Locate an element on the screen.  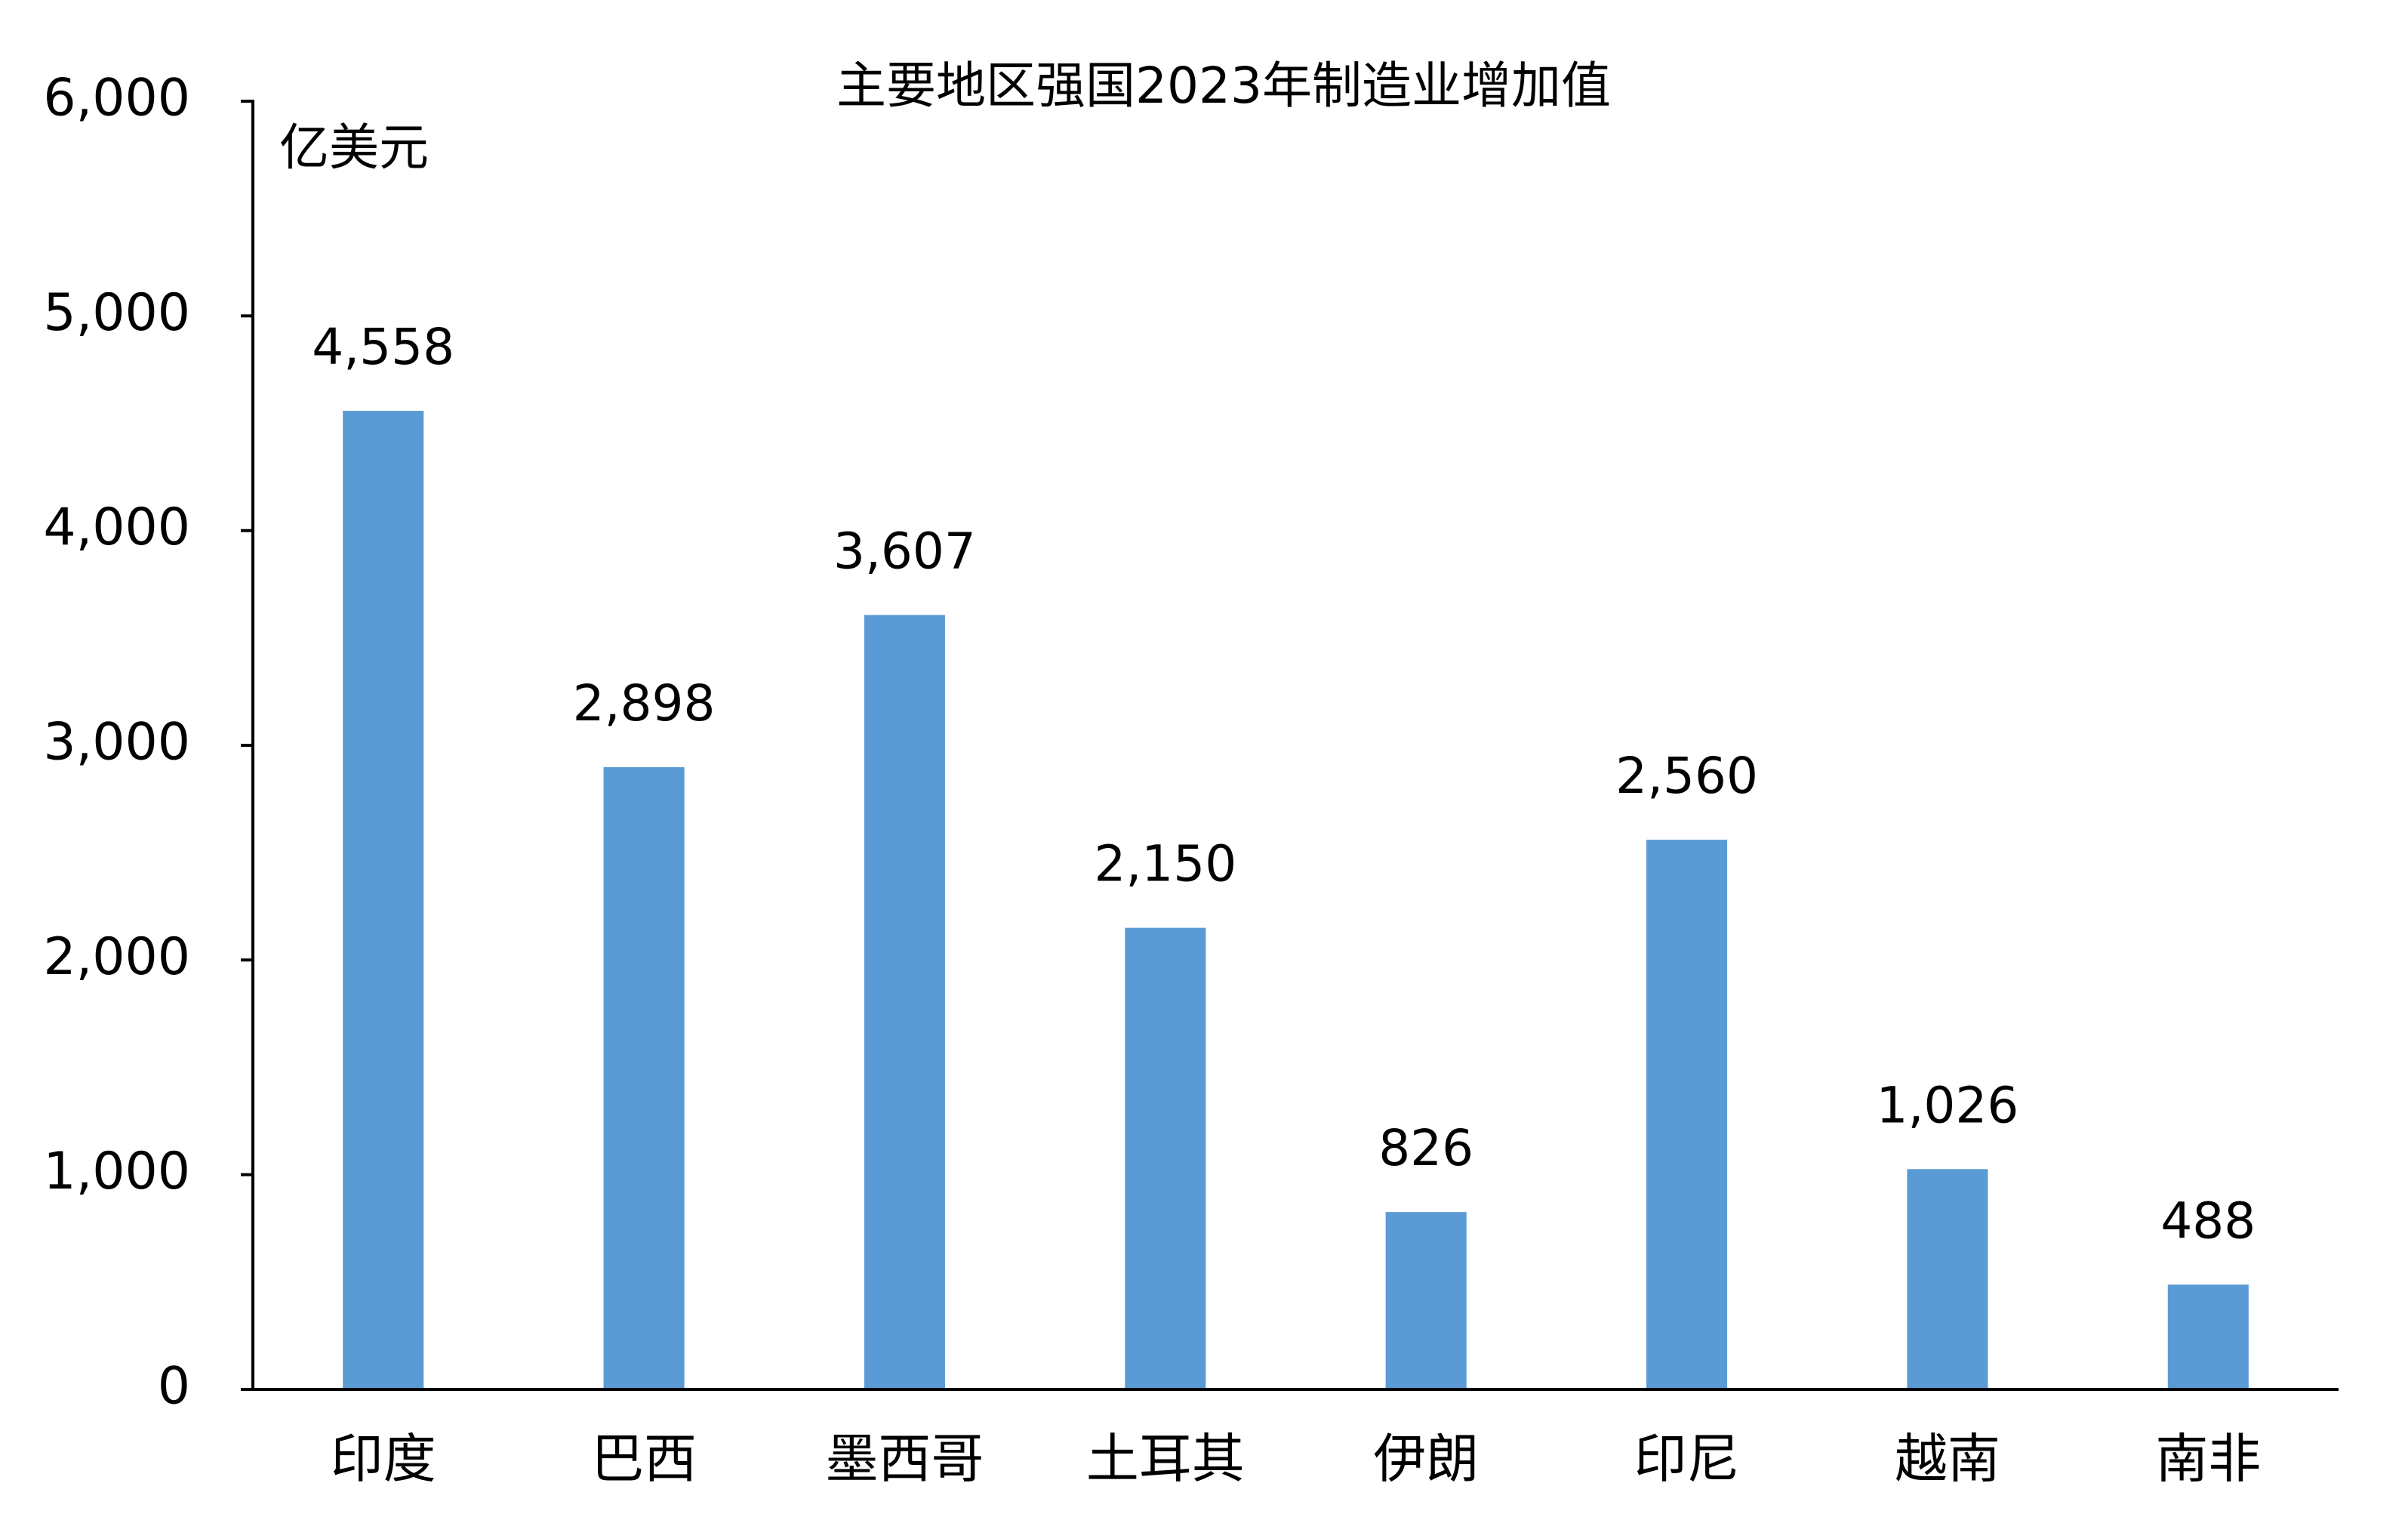
data-label: 1,026 is located at coordinates (1947, 1105).